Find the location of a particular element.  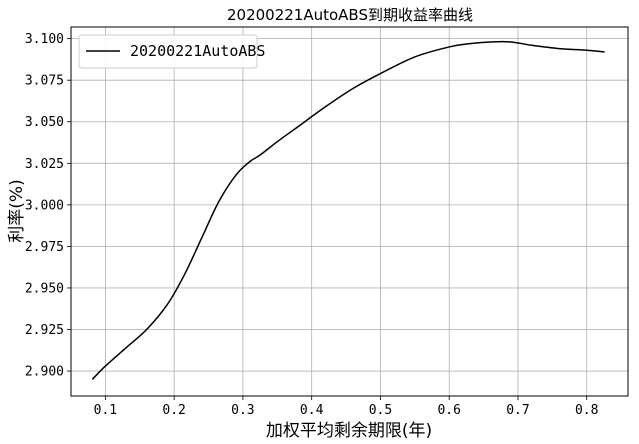

x-axis-ticks: 0.1 0.2 0.3 0.4 0.5 0.6 0.7 0.8 is located at coordinates (346, 407).